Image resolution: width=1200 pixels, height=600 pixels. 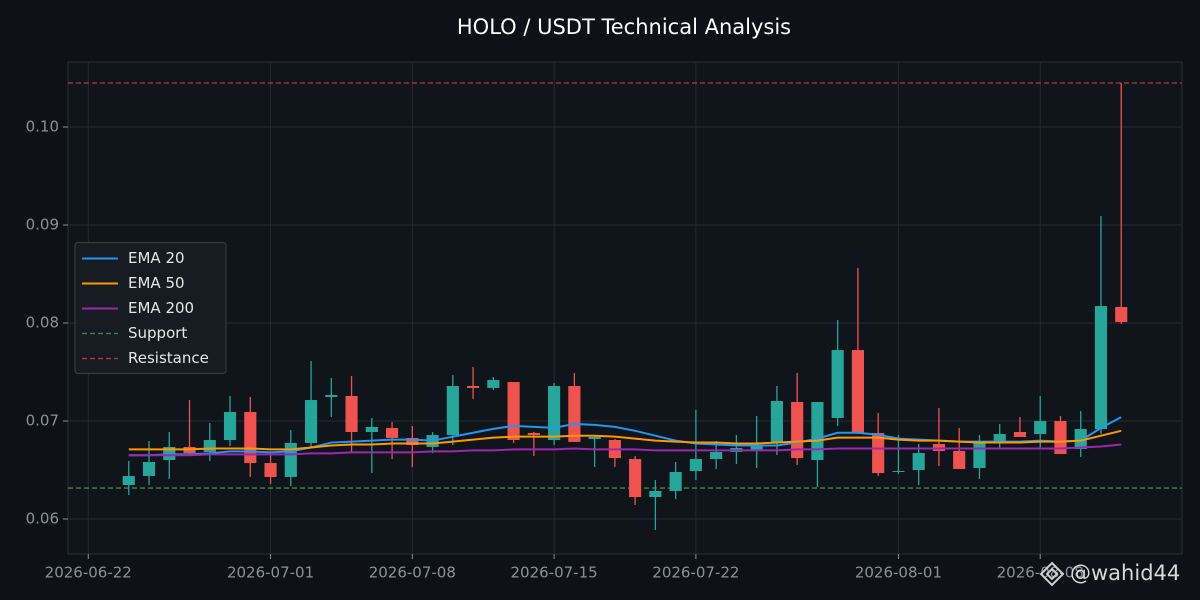 I want to click on y-tick-label: 0.06, so click(x=42, y=519).